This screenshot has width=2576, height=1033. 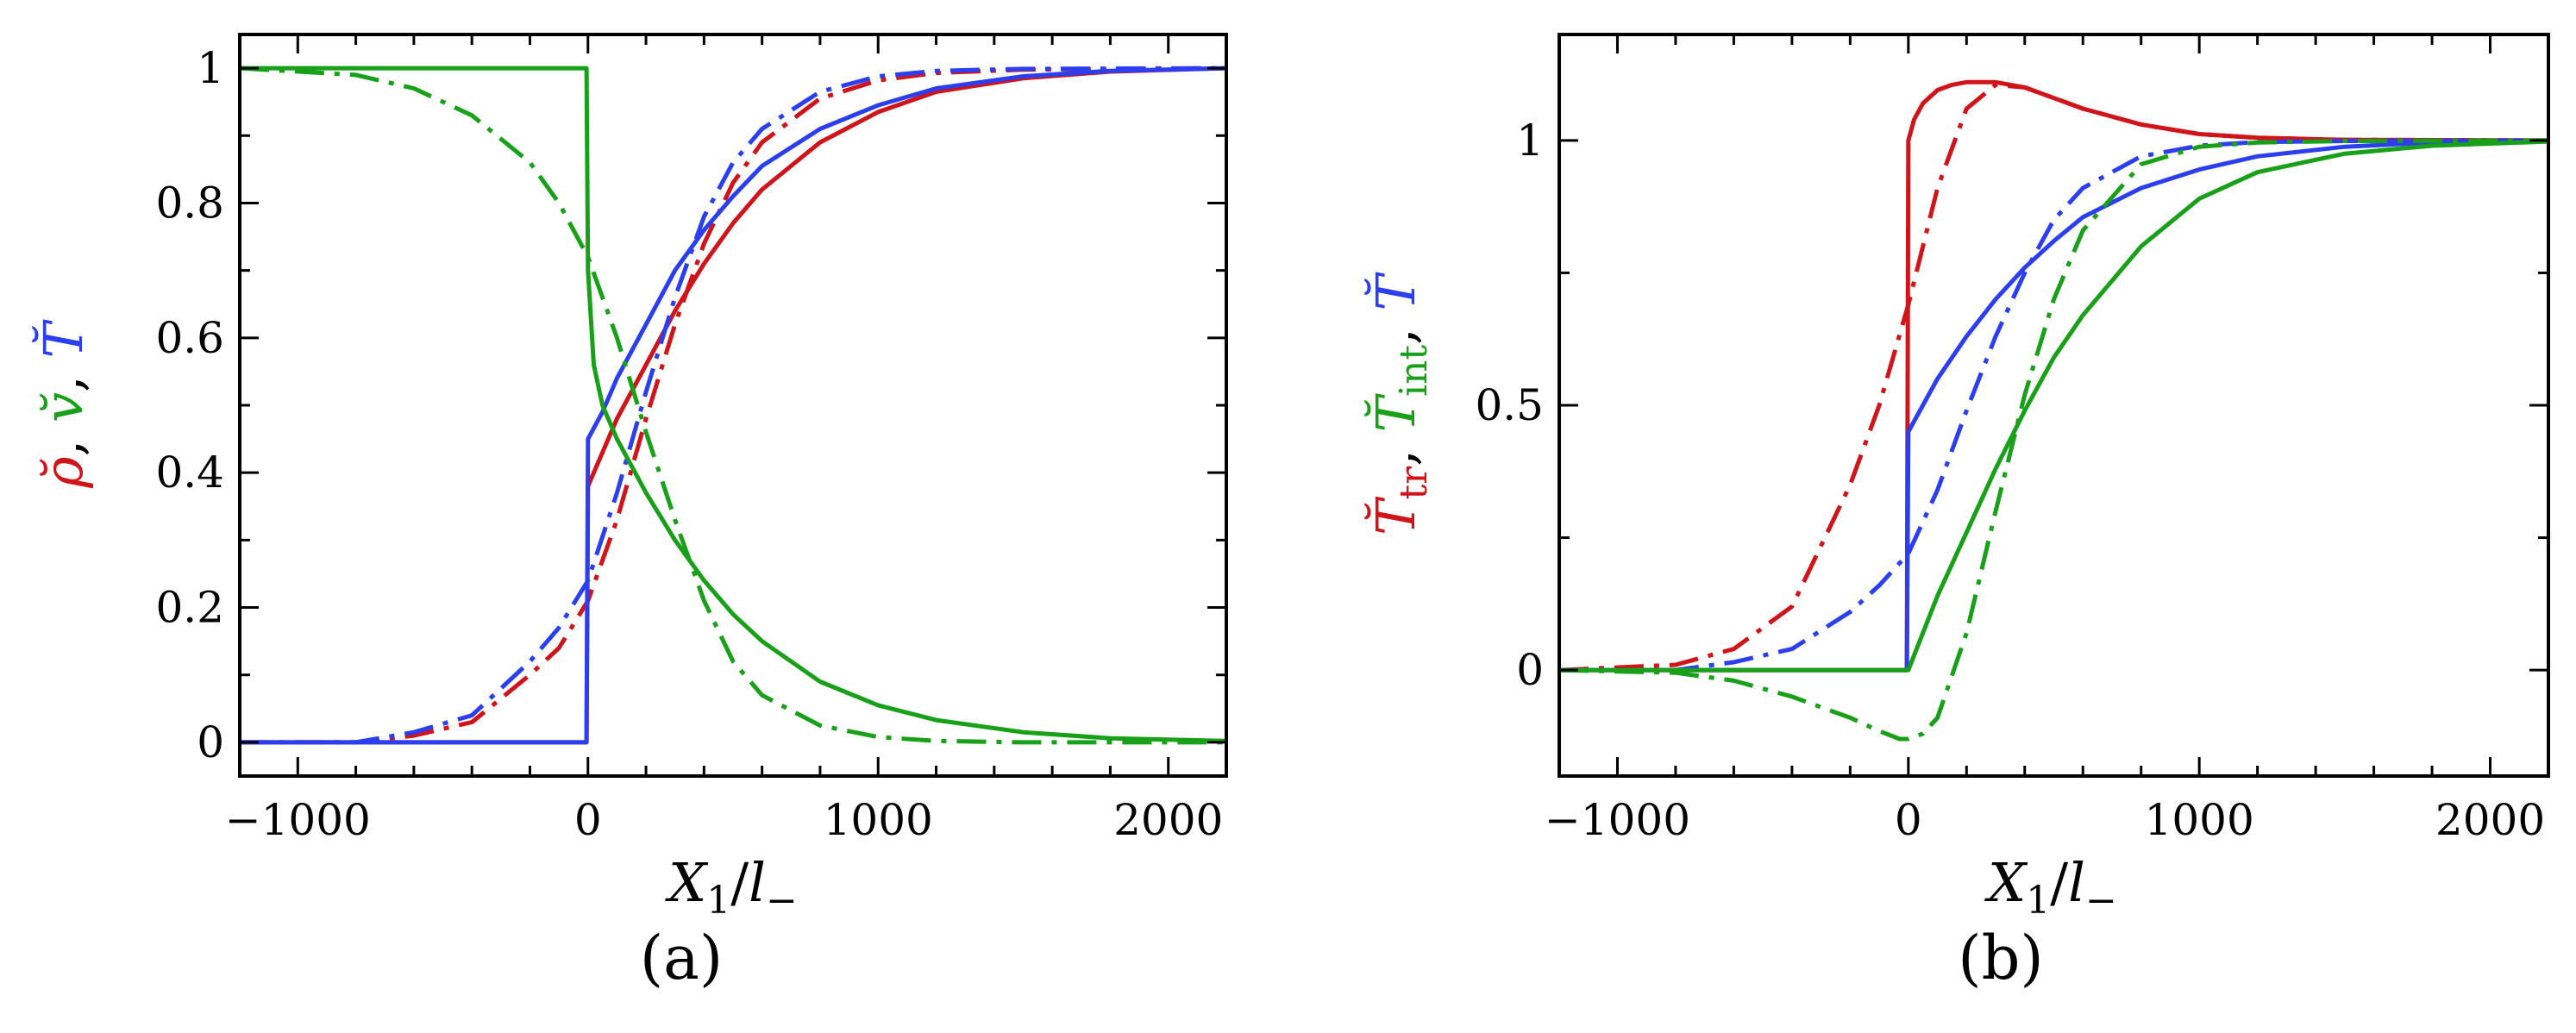 What do you see at coordinates (189, 608) in the screenshot?
I see `y-tick-label: 0.2` at bounding box center [189, 608].